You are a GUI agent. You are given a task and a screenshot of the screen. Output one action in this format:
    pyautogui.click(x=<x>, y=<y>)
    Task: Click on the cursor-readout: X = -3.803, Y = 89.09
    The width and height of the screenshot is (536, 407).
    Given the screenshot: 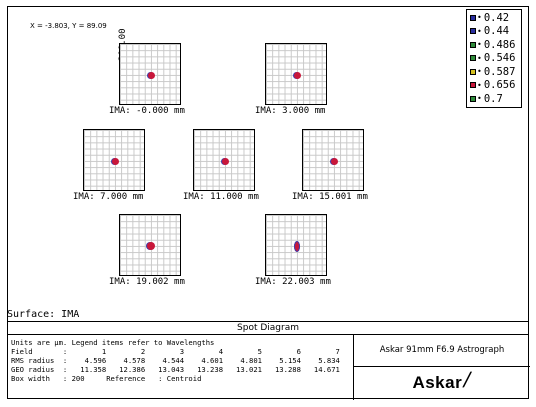 What is the action you would take?
    pyautogui.click(x=68, y=26)
    